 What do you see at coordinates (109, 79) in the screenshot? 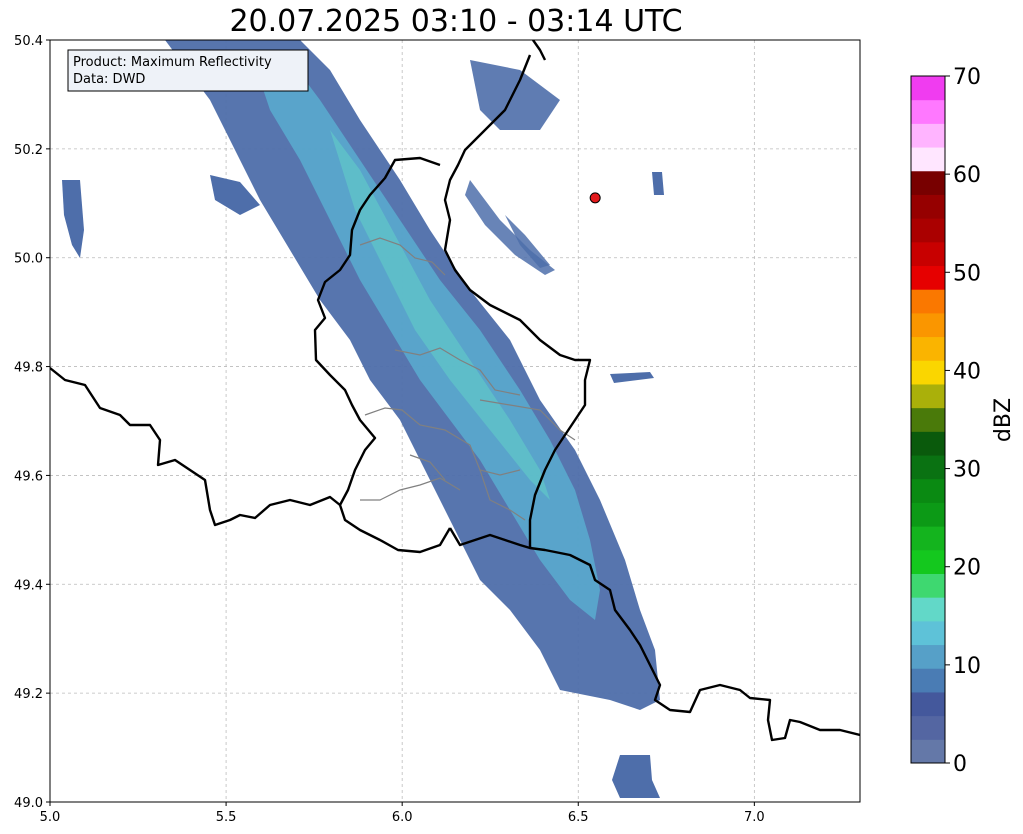
I see `info-data: Data: DWD` at bounding box center [109, 79].